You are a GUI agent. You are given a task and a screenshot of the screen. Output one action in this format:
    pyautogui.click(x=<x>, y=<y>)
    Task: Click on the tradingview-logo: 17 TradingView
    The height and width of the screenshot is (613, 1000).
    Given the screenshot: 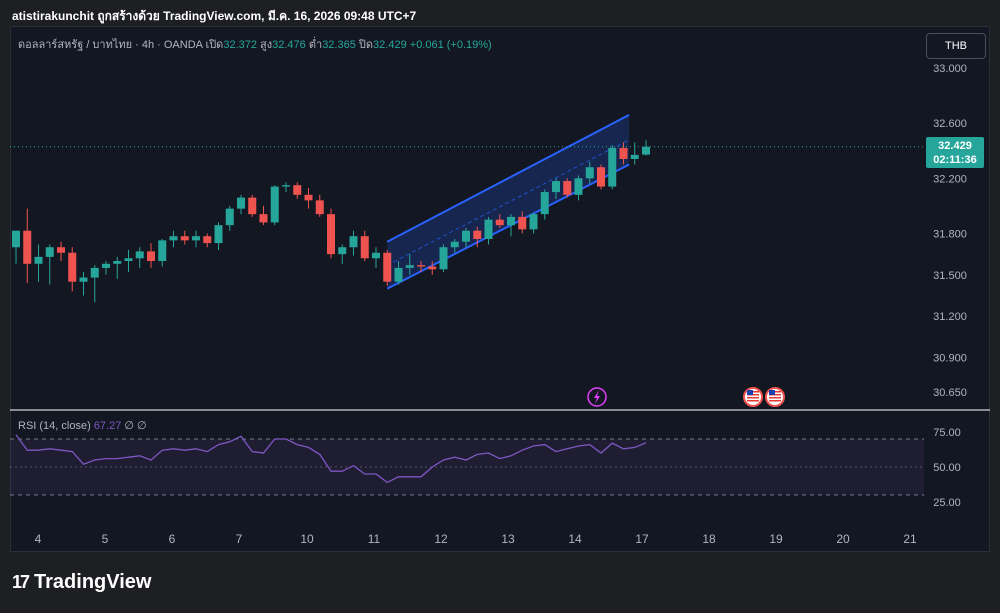 What is the action you would take?
    pyautogui.click(x=81, y=582)
    